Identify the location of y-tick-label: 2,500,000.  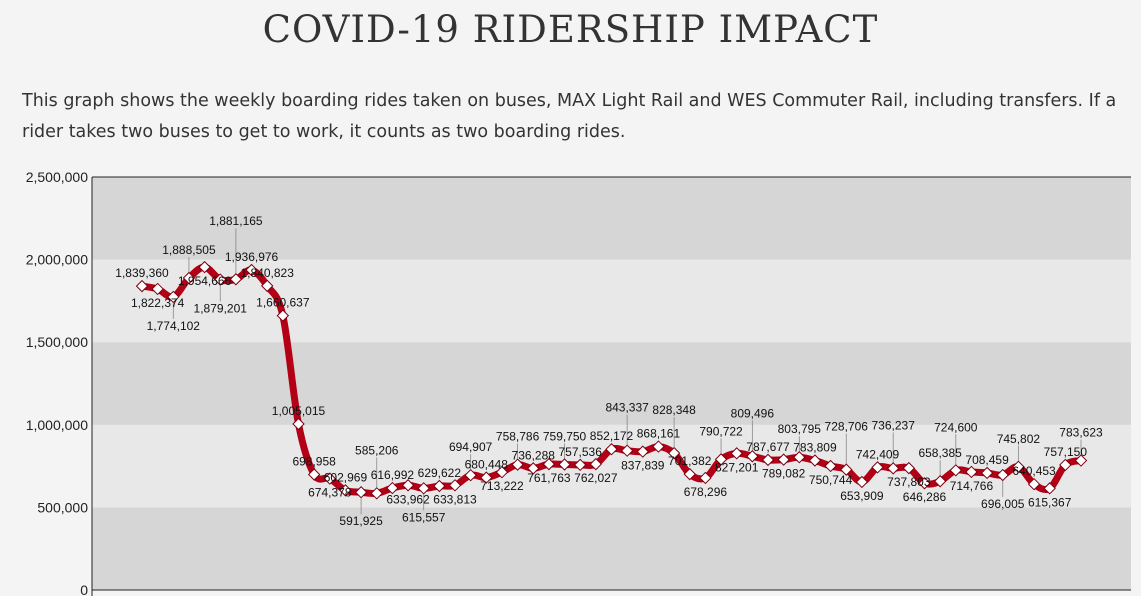
(57, 177).